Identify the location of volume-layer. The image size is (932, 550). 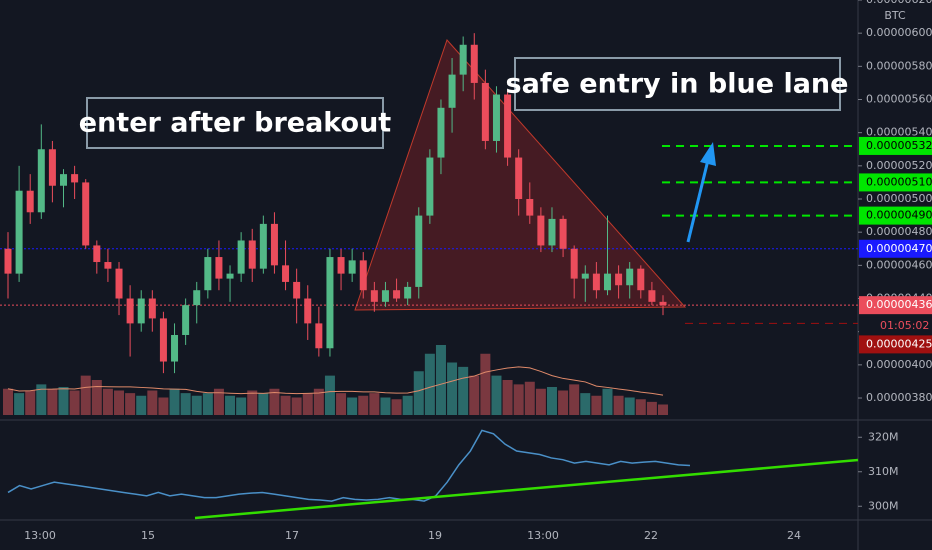
(335, 380).